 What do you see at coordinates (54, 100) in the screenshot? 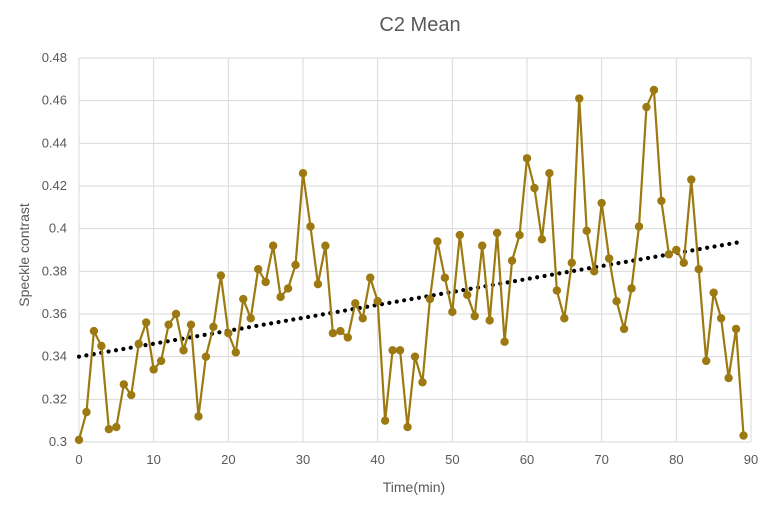
I see `y-tick-label: 0.46` at bounding box center [54, 100].